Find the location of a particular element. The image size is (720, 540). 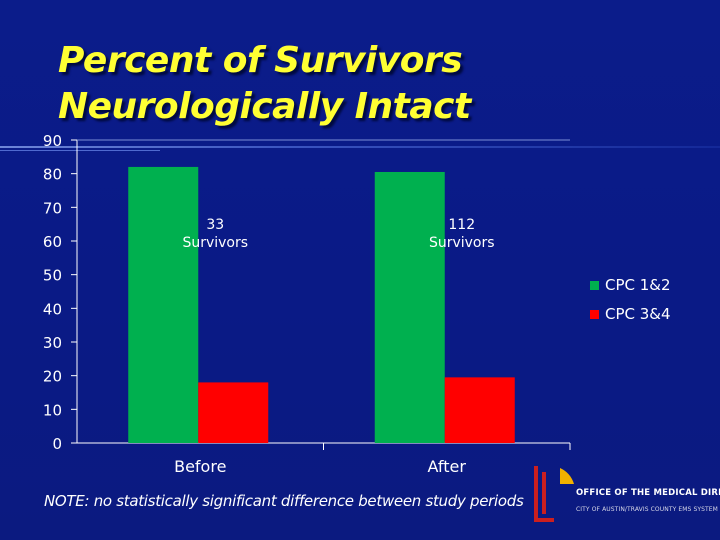

legend-label: CPC 3&4 is located at coordinates (638, 314).